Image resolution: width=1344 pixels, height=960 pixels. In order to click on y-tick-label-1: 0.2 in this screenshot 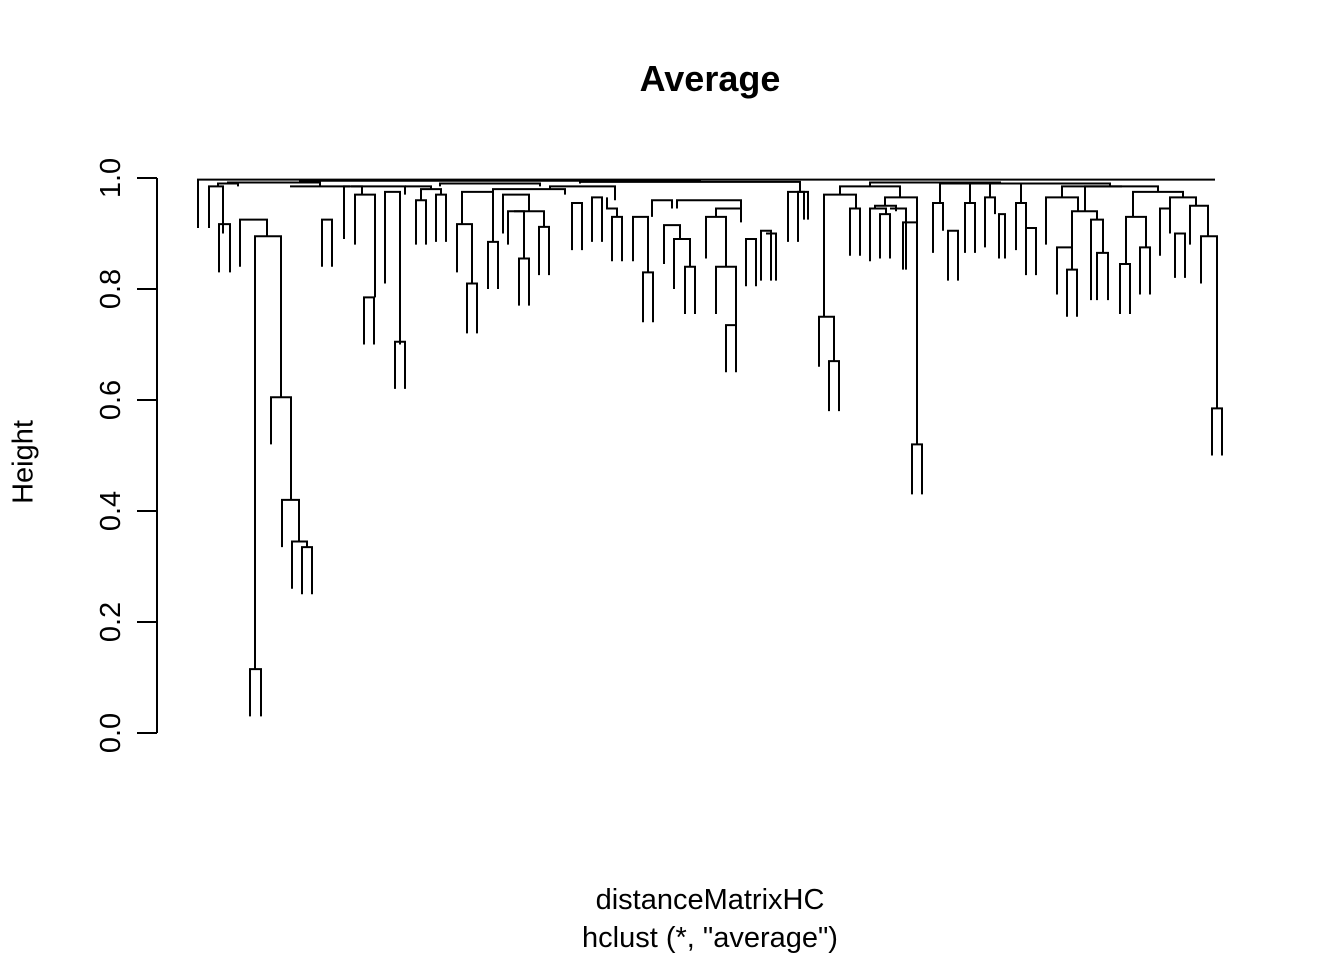, I will do `click(111, 622)`.